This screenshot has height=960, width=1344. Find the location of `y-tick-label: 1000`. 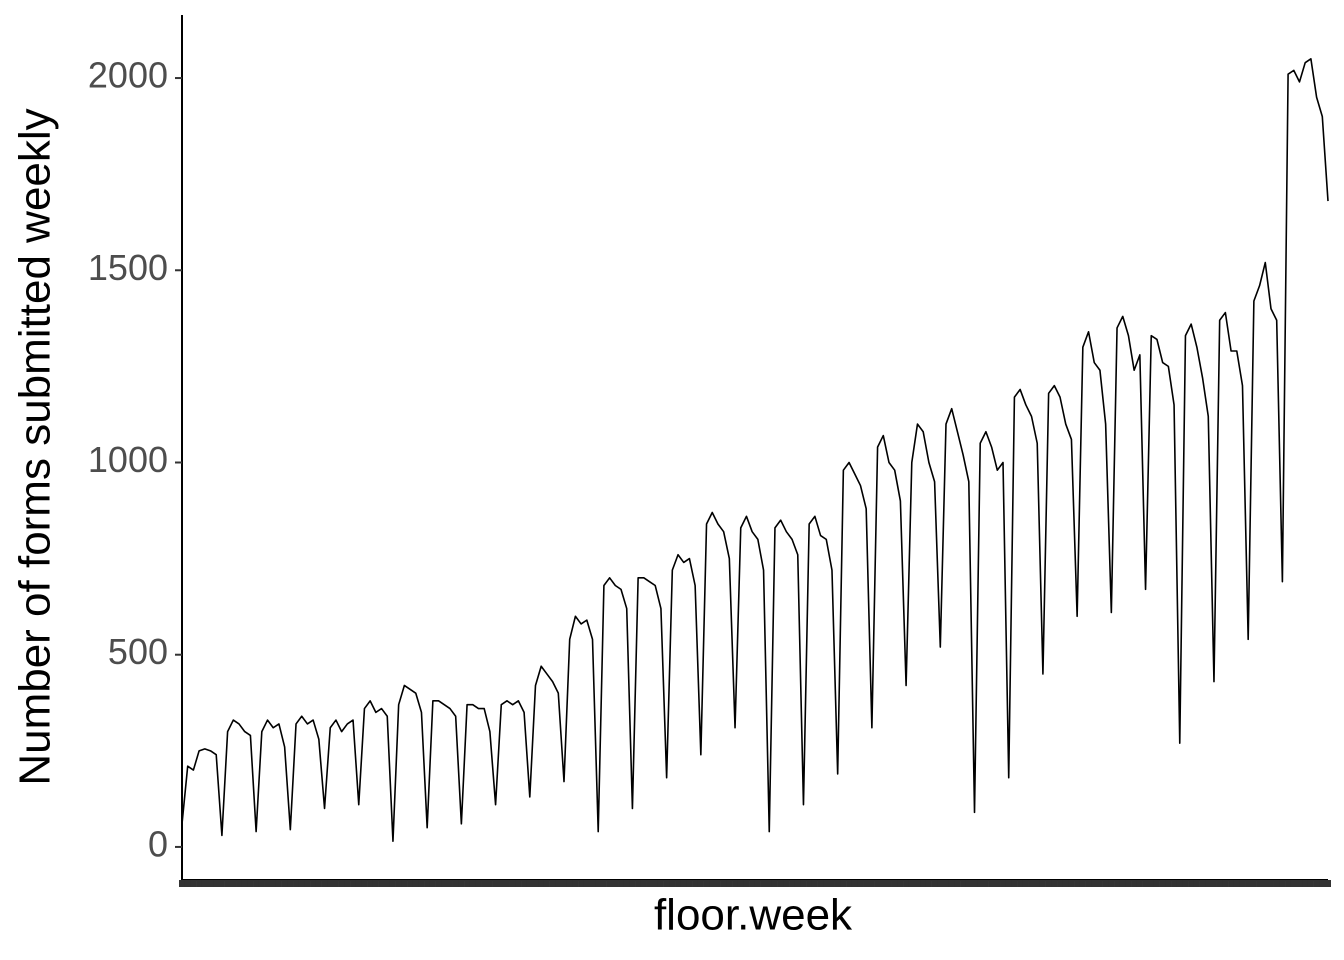

y-tick-label: 1000 is located at coordinates (128, 459).